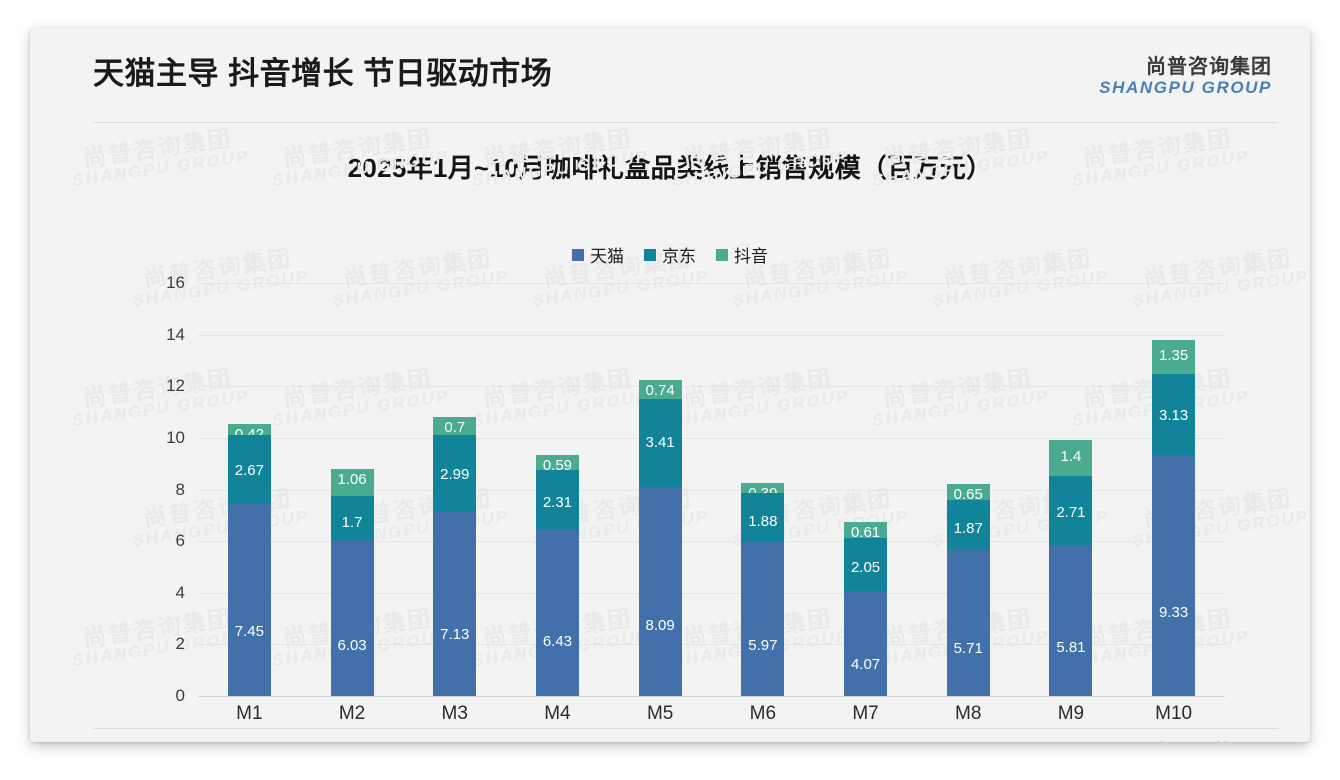 This screenshot has width=1340, height=780. What do you see at coordinates (865, 568) in the screenshot?
I see `bar-value-label: 2.05` at bounding box center [865, 568].